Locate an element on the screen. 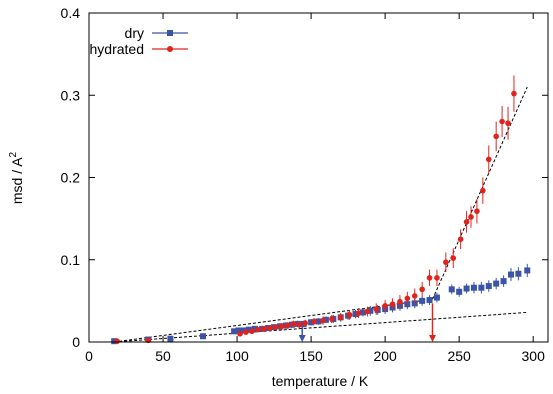 Image resolution: width=553 pixels, height=394 pixels. legend-label-dry: dry is located at coordinates (134, 33).